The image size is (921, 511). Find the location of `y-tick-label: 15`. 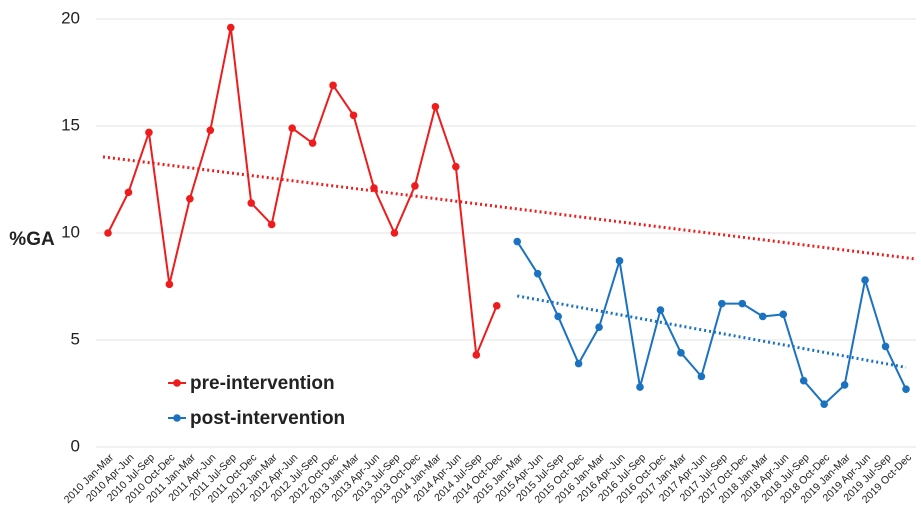

y-tick-label: 15 is located at coordinates (70, 124).